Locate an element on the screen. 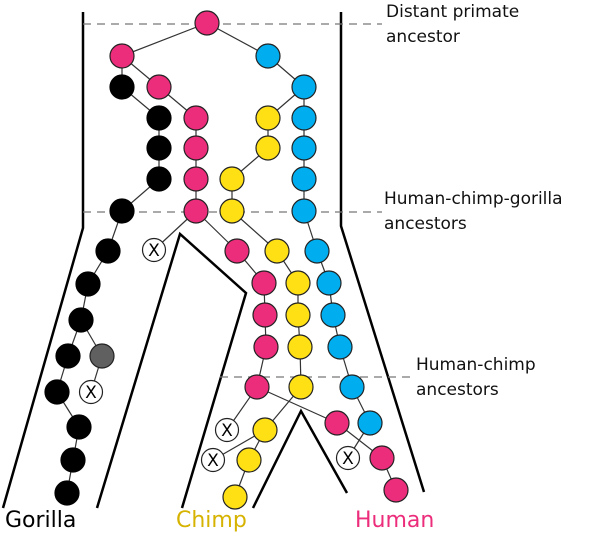 This screenshot has height=539, width=600. gene-node-gray is located at coordinates (102, 356).